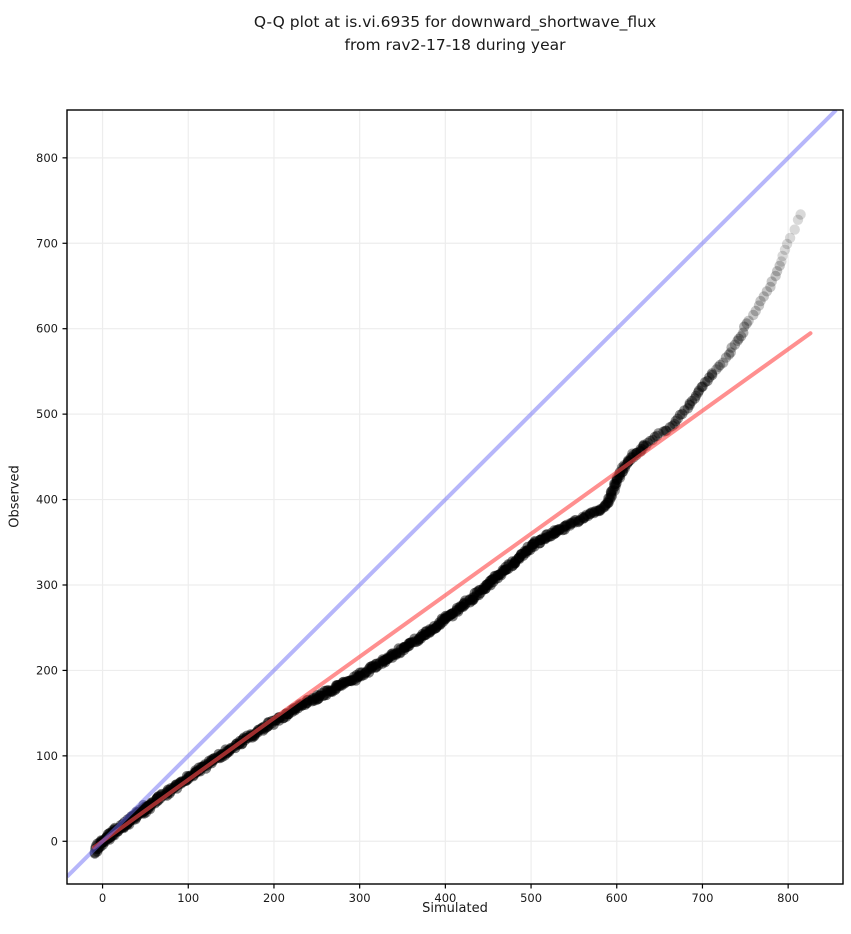  What do you see at coordinates (531, 898) in the screenshot?
I see `x-tick-label: 500` at bounding box center [531, 898].